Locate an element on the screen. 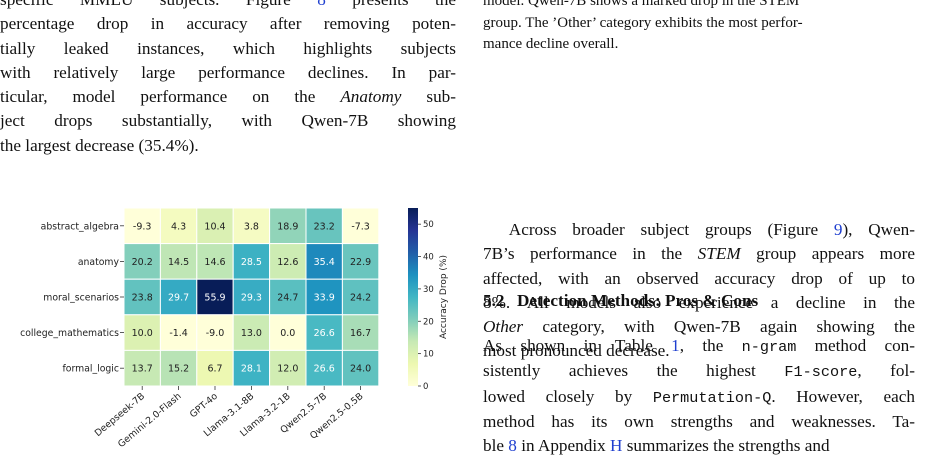  cross-reference-link: H is located at coordinates (616, 446).